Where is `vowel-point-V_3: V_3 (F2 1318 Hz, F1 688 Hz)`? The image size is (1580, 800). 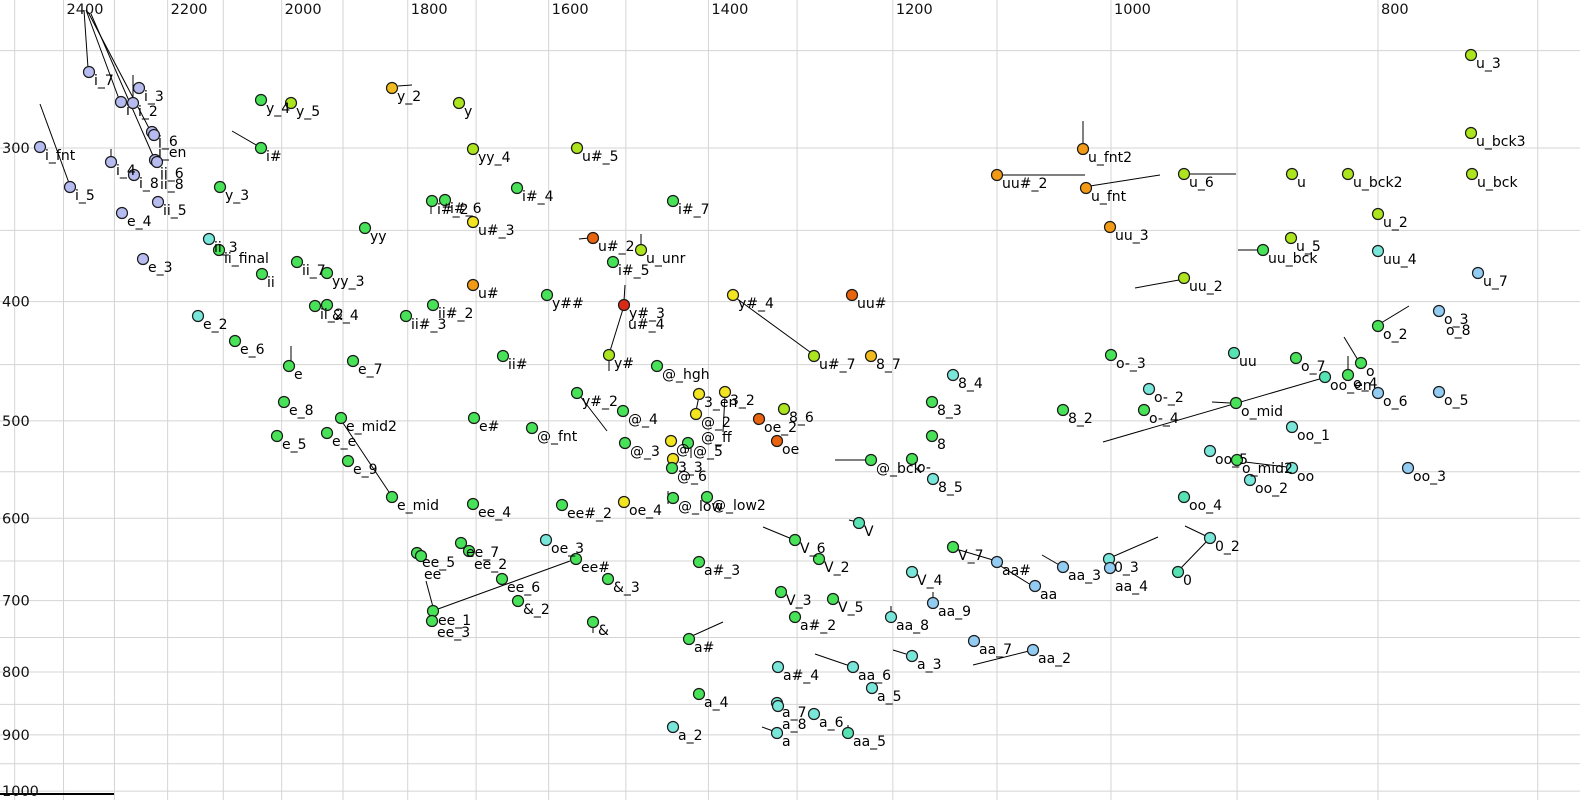 vowel-point-V_3: V_3 (F2 1318 Hz, F1 688 Hz) is located at coordinates (781, 592).